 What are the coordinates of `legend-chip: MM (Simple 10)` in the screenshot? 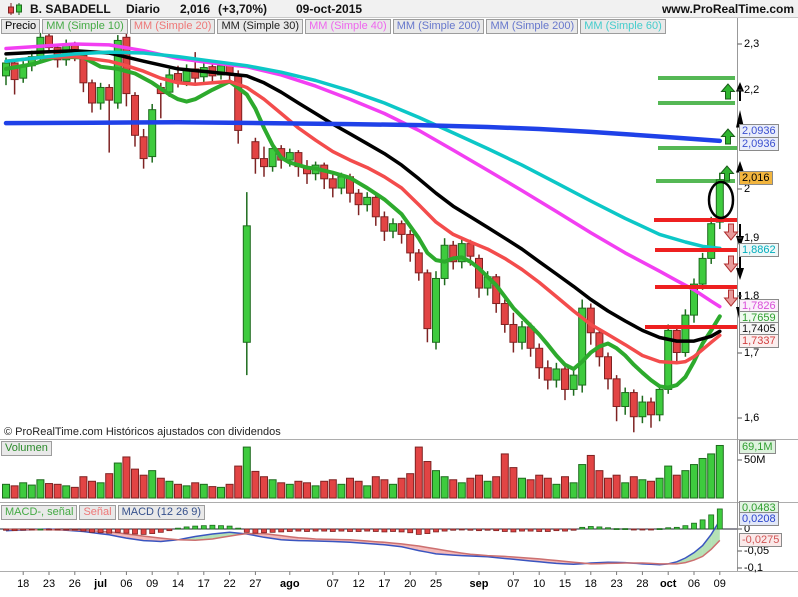 It's located at (85, 26).